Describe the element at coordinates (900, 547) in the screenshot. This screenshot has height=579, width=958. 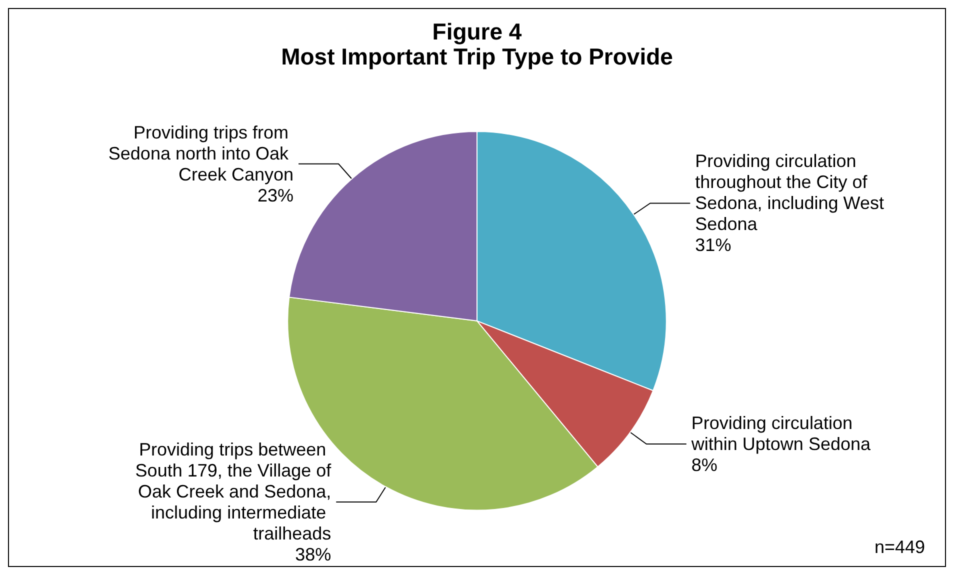
I see `text: n=449` at that location.